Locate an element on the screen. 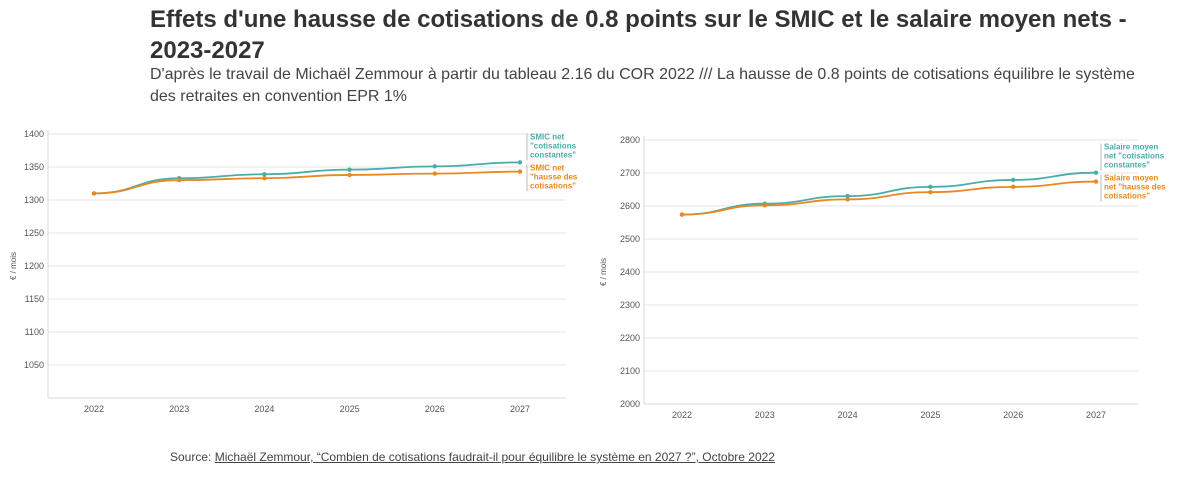 The width and height of the screenshot is (1200, 488). y-tick-label: 1250 is located at coordinates (34, 233).